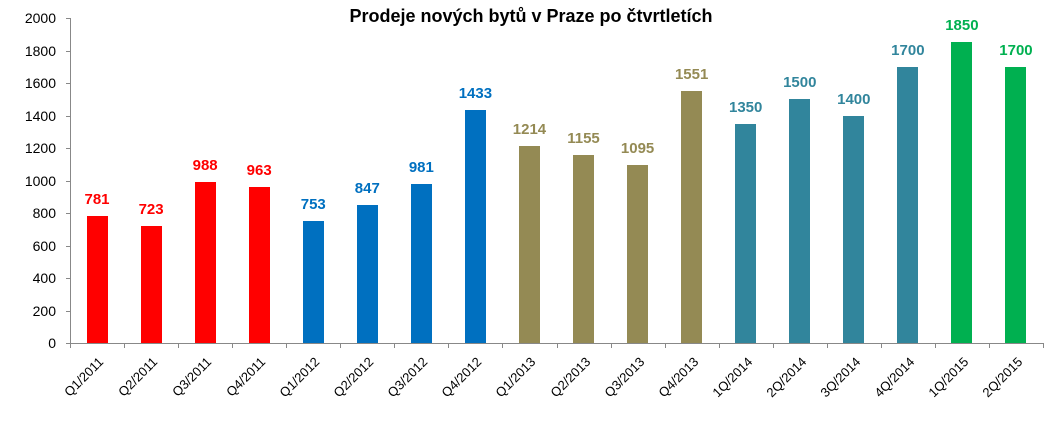 The width and height of the screenshot is (1062, 421). Describe the element at coordinates (40, 148) in the screenshot. I see `y-tick-label: 1200` at that location.